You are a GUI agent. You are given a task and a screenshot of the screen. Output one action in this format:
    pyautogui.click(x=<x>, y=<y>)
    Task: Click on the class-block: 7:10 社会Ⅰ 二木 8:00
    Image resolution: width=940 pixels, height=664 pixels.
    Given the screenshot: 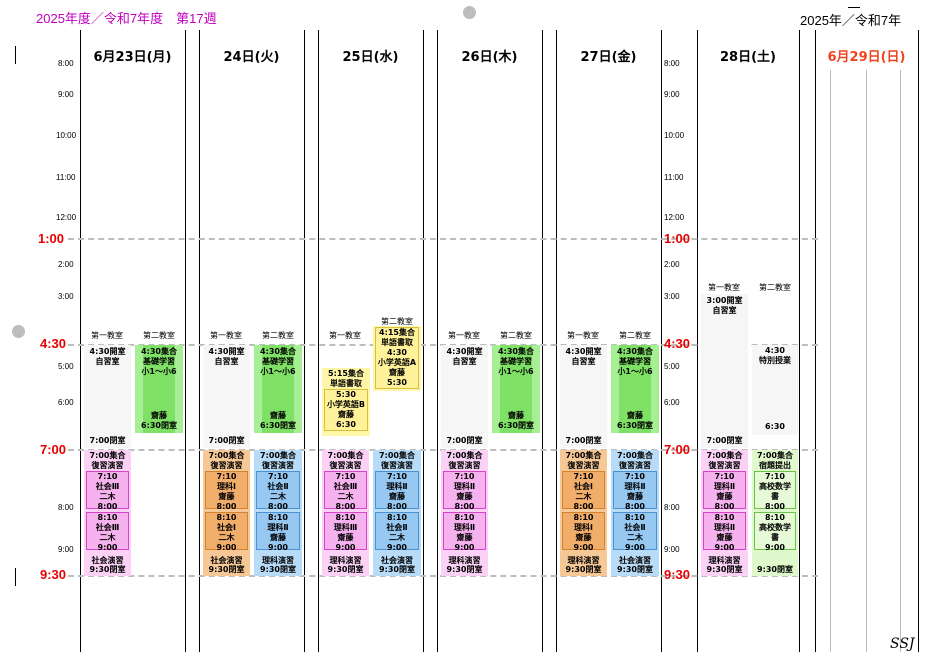 What is the action you would take?
    pyautogui.click(x=583, y=491)
    